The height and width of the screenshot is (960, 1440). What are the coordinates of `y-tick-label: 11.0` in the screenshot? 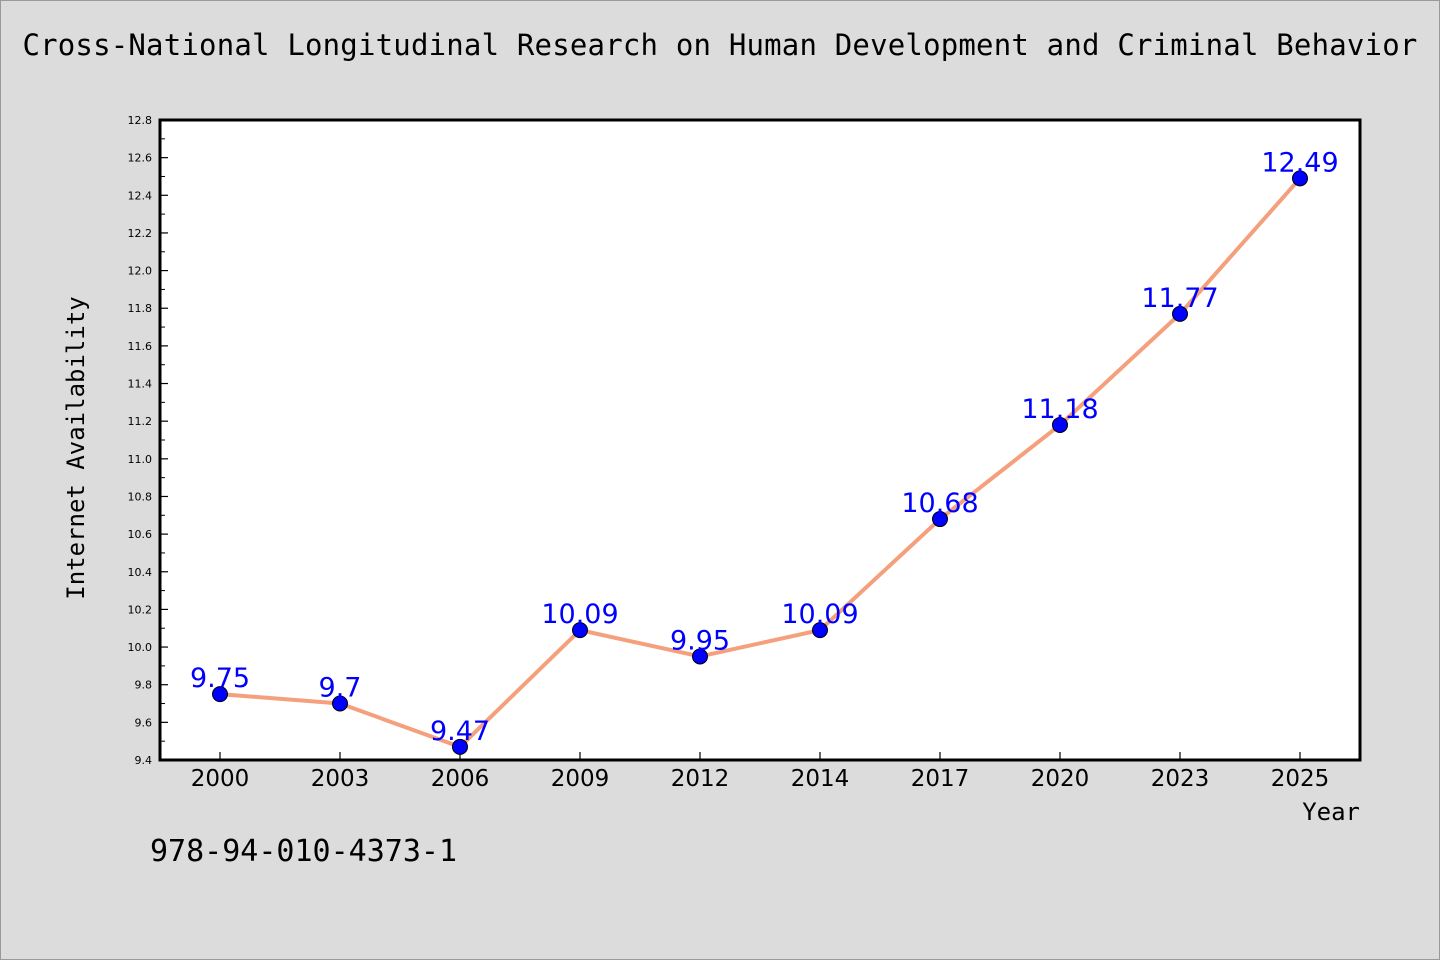 It's located at (140, 459).